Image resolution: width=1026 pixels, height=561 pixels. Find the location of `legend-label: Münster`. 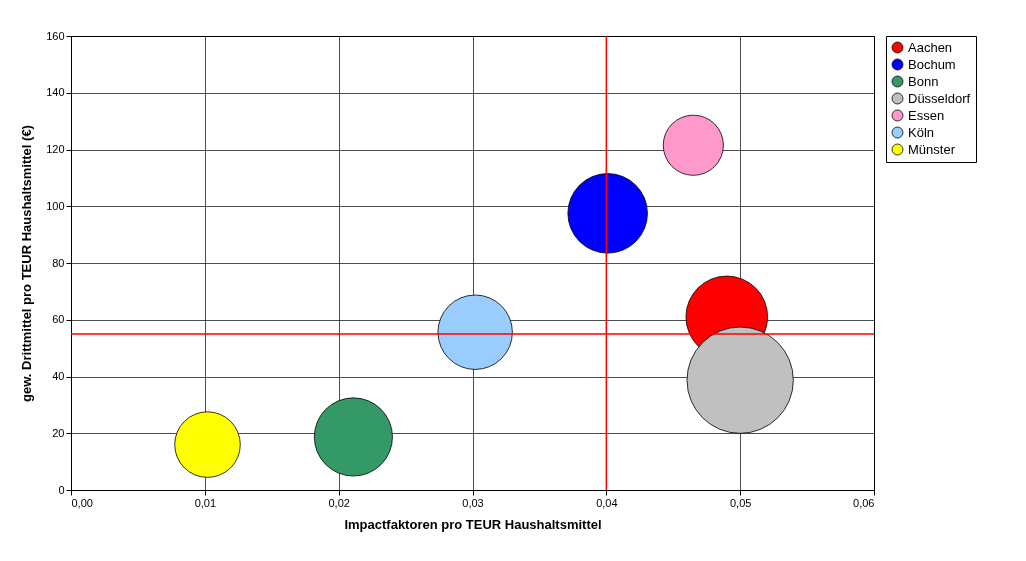

legend-label: Münster is located at coordinates (932, 149).